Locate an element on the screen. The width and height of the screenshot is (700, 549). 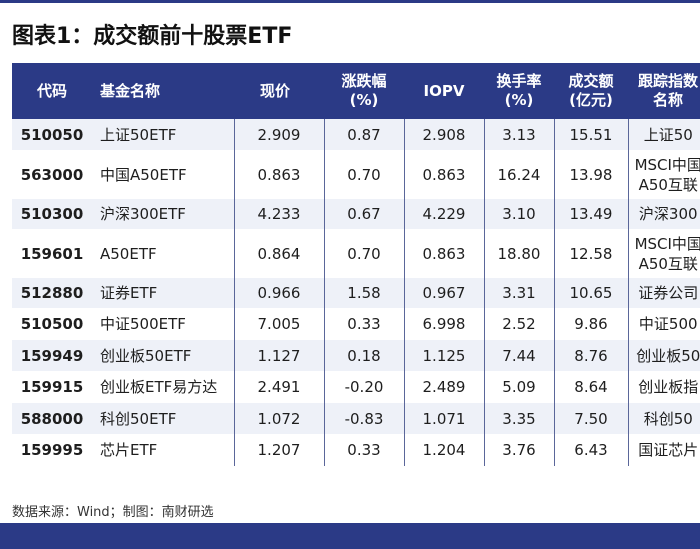
index-name-line: MSCI中国 is located at coordinates (667, 243).